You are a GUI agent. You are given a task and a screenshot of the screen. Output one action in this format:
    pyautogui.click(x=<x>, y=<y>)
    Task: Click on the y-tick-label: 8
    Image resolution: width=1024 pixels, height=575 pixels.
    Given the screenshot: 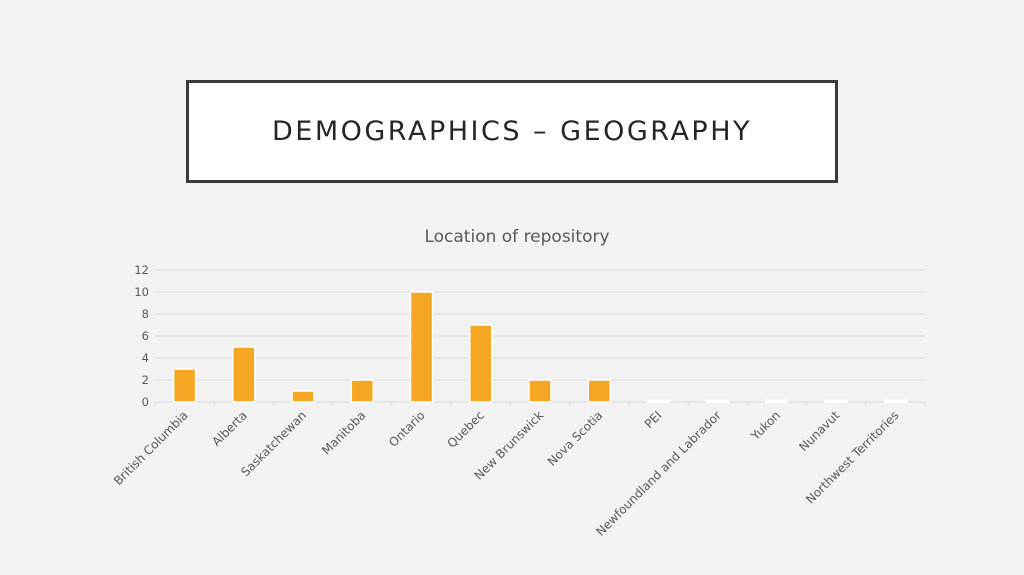 What is the action you would take?
    pyautogui.click(x=145, y=314)
    